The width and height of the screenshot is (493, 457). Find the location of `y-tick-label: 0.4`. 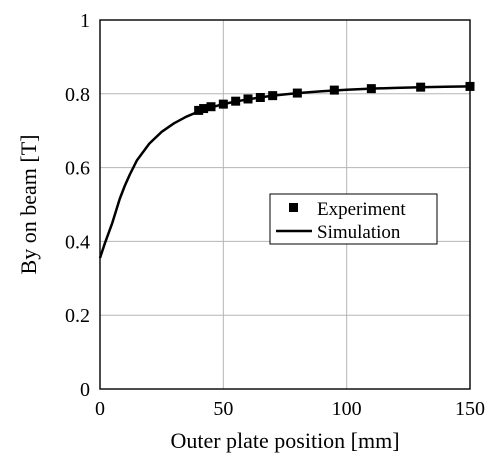

y-tick-label: 0.4 is located at coordinates (77, 242).